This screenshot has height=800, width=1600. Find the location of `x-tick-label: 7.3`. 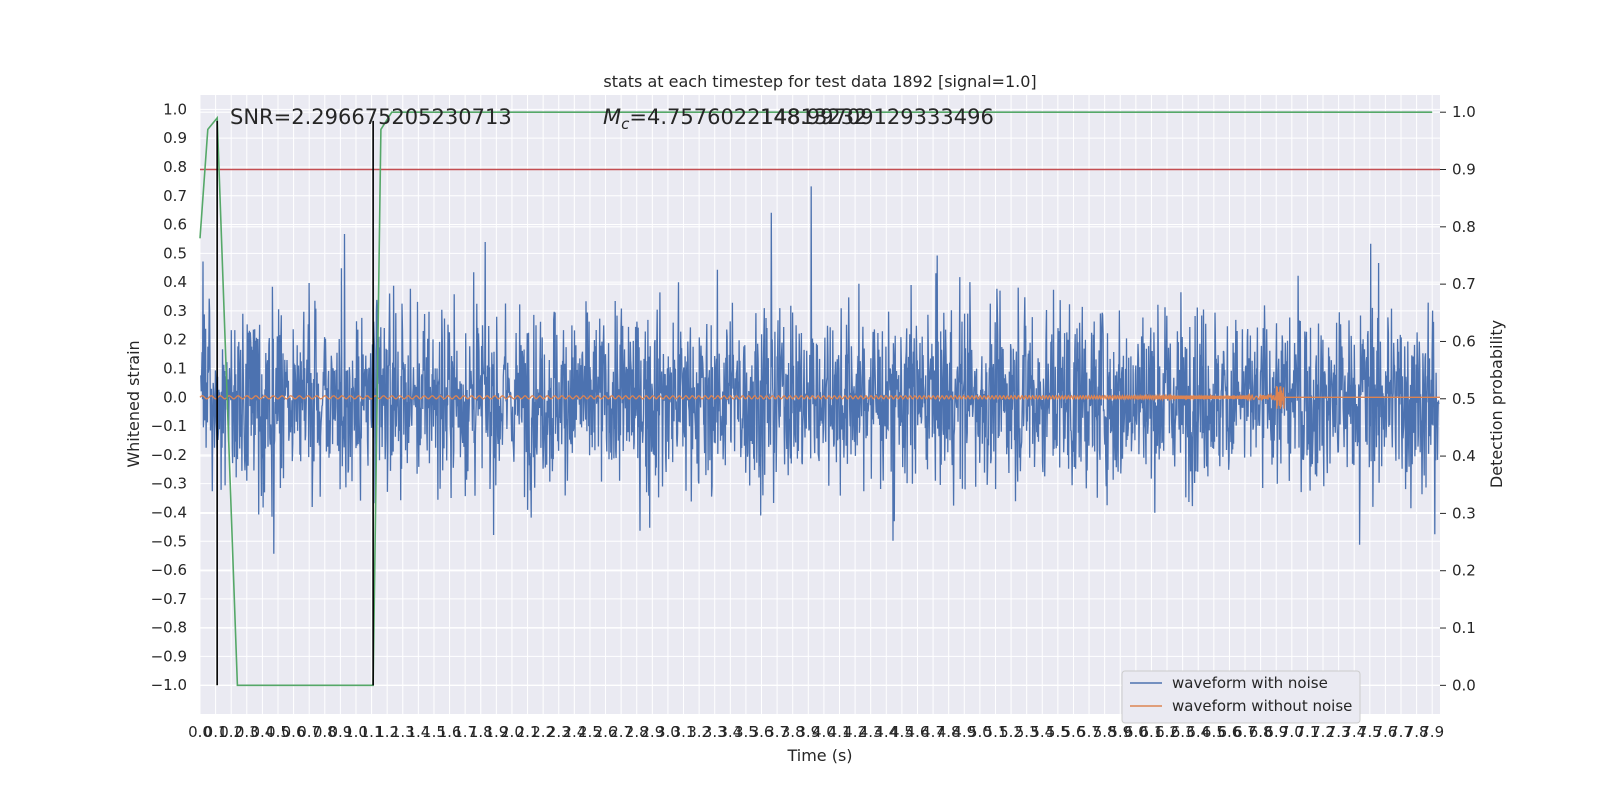

x-tick-label: 7.3 is located at coordinates (1339, 732).